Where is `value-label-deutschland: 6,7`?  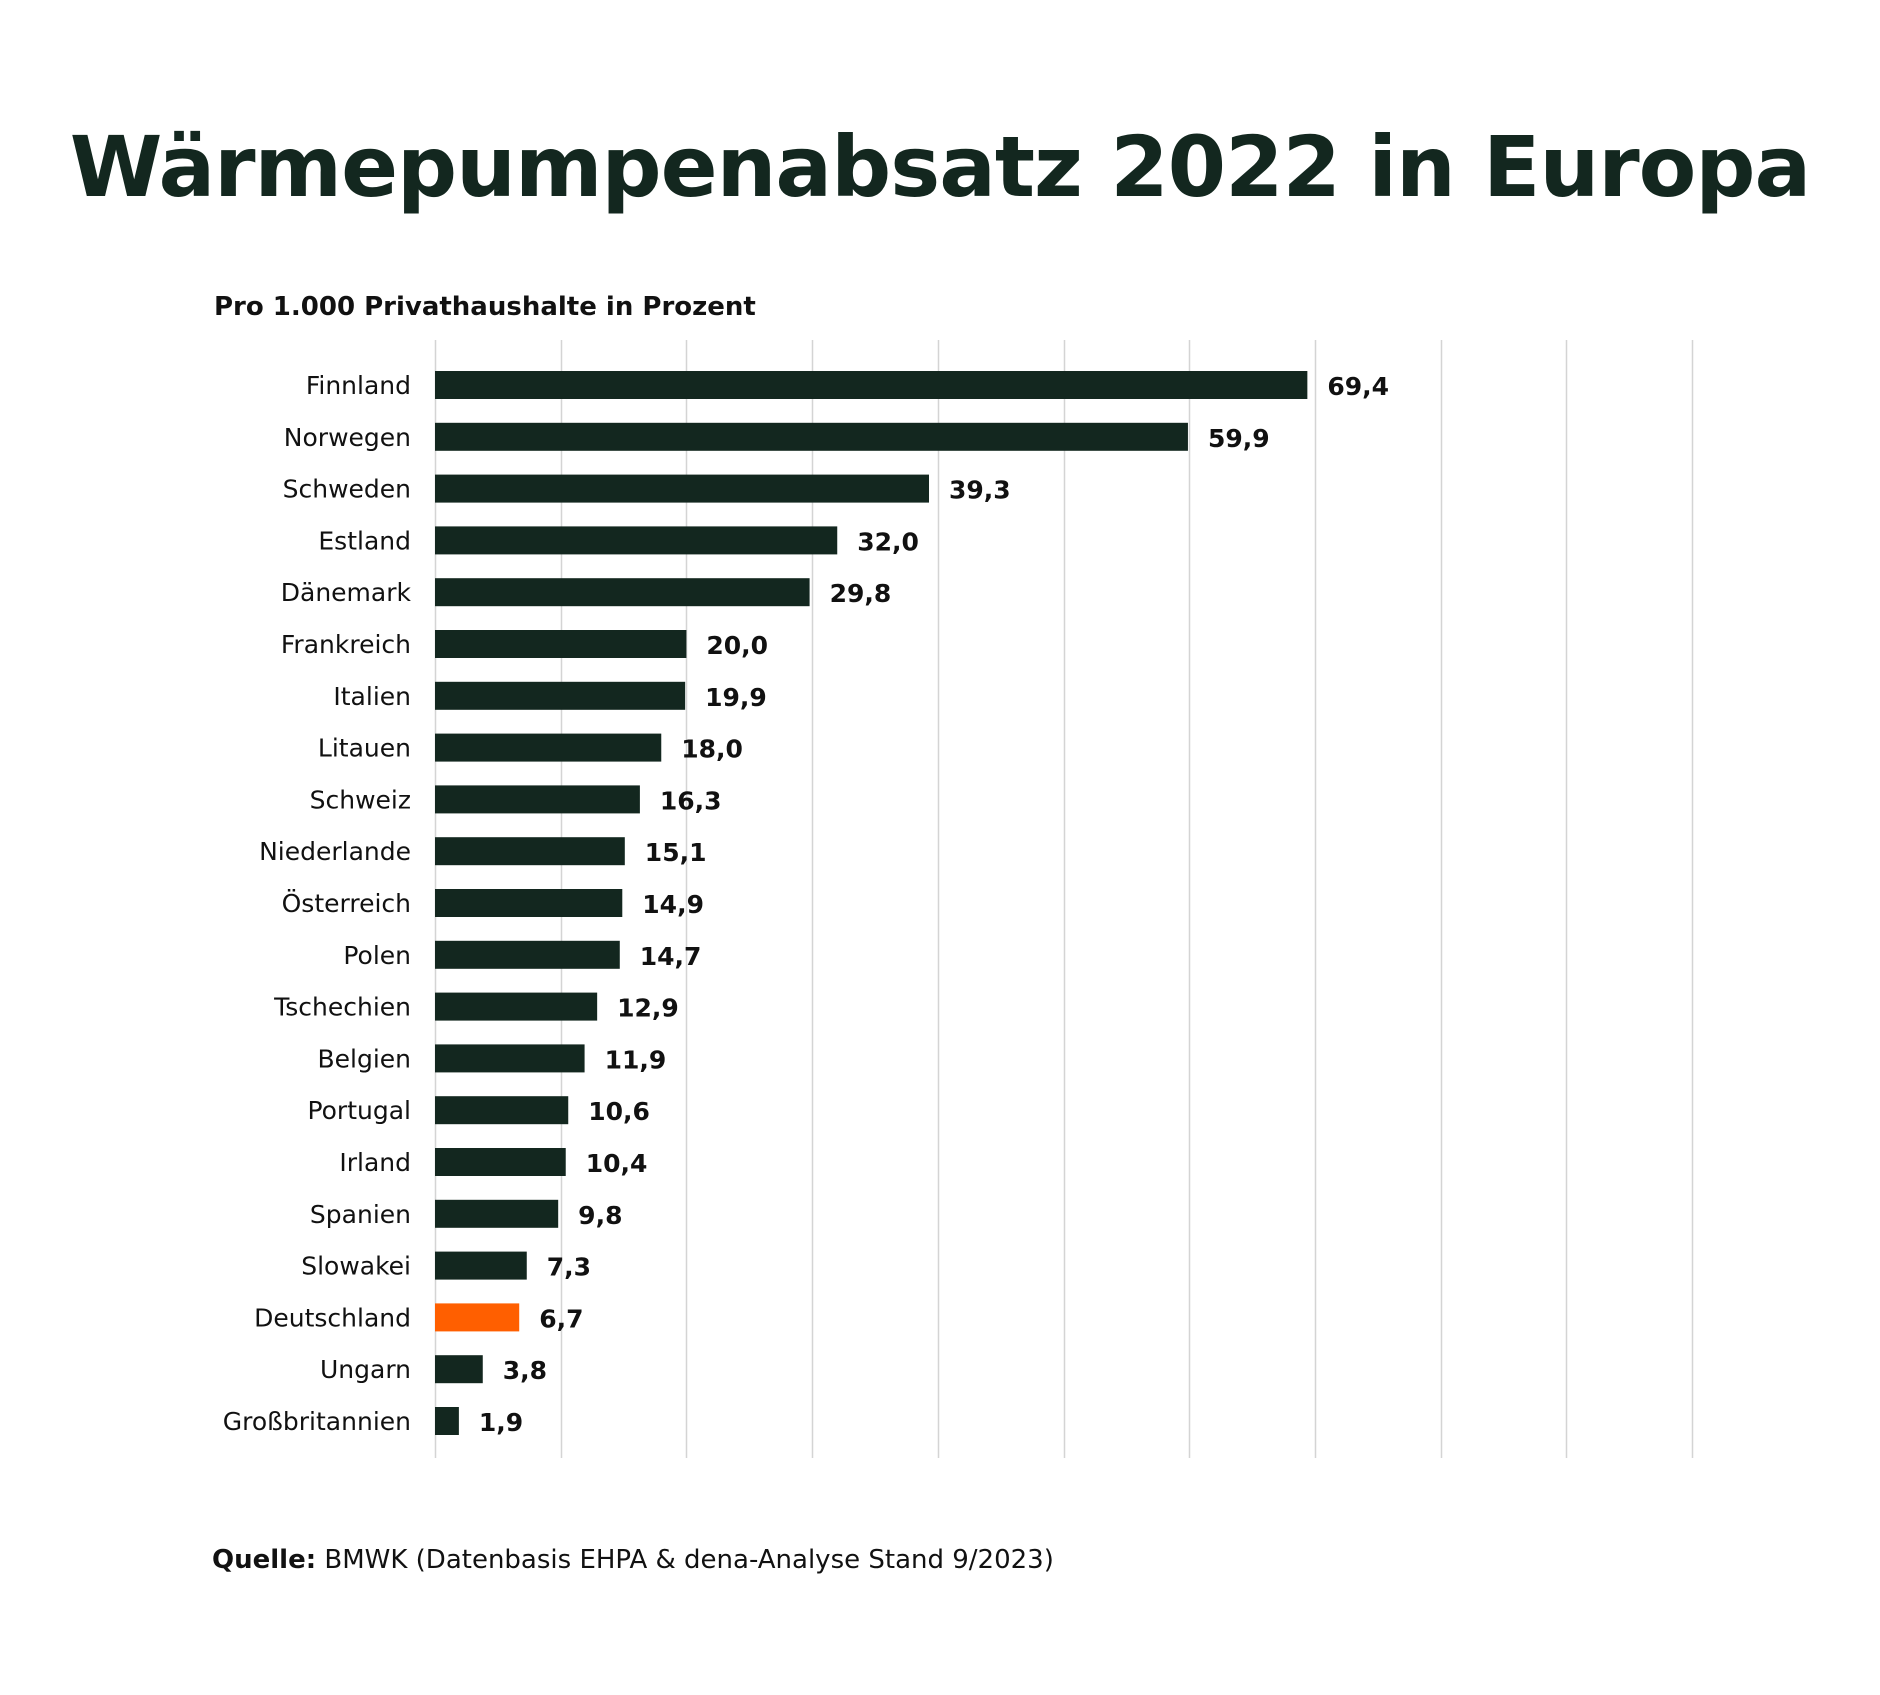
value-label-deutschland: 6,7 is located at coordinates (561, 1318).